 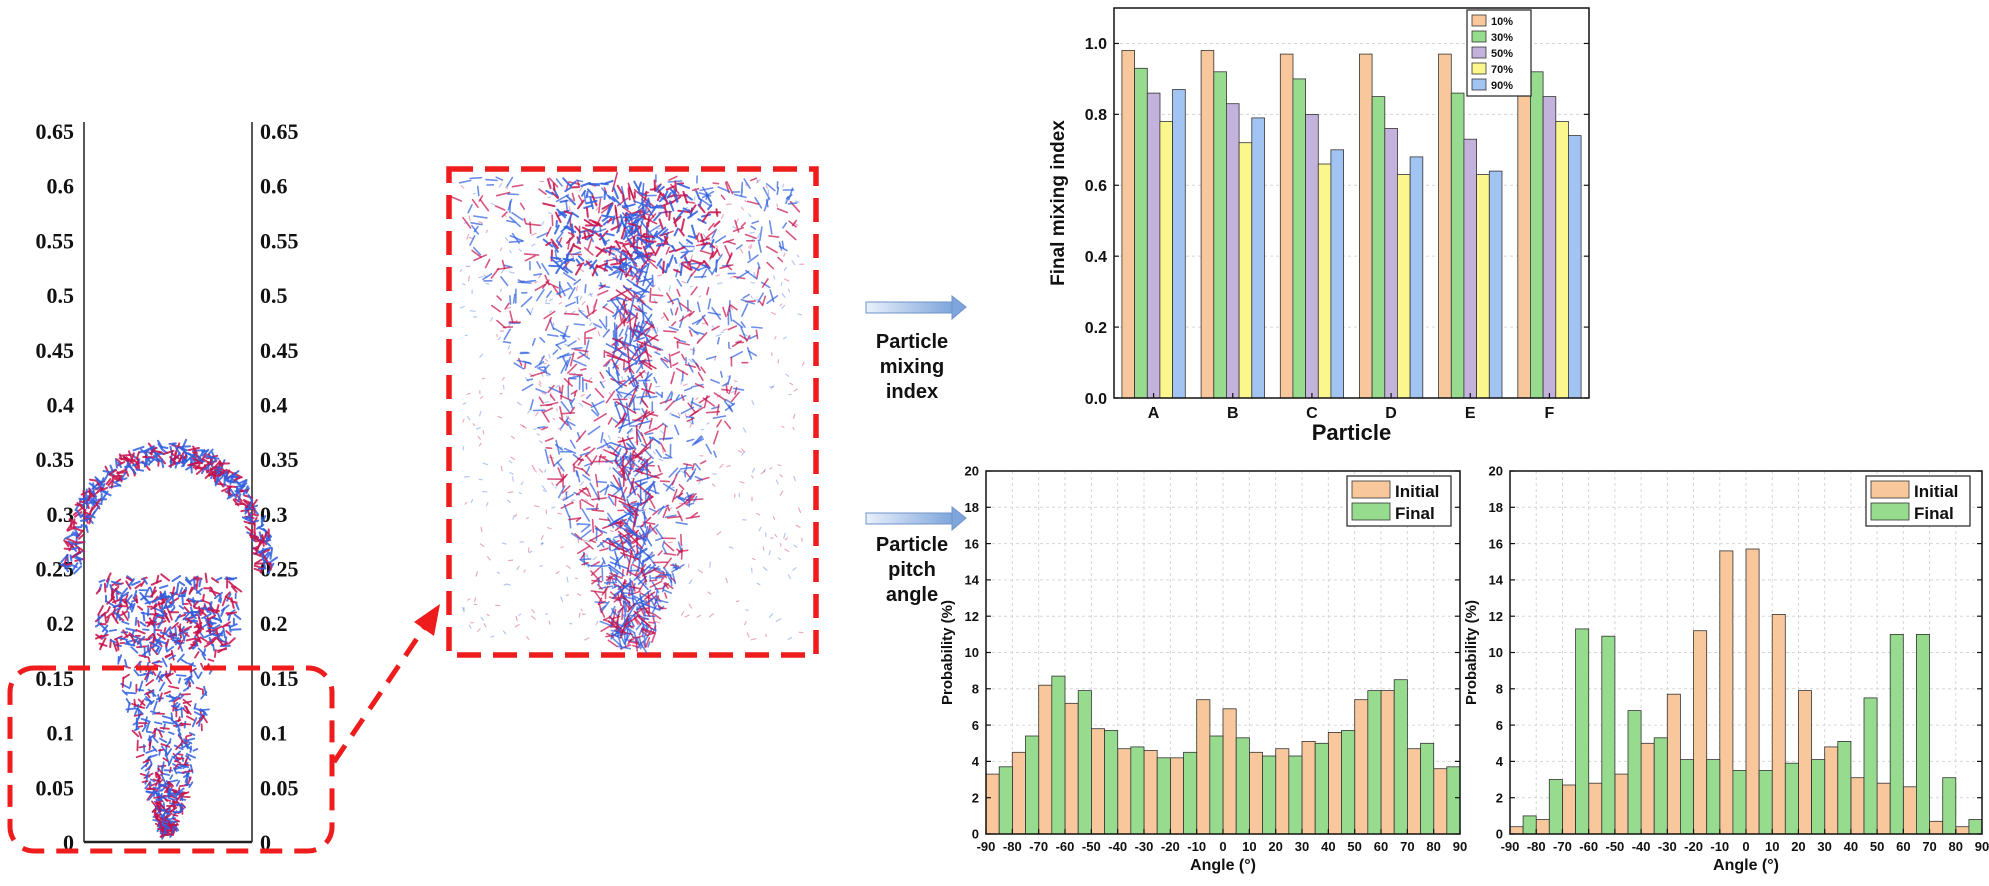 I want to click on y-tick-label: 4, so click(x=976, y=761).